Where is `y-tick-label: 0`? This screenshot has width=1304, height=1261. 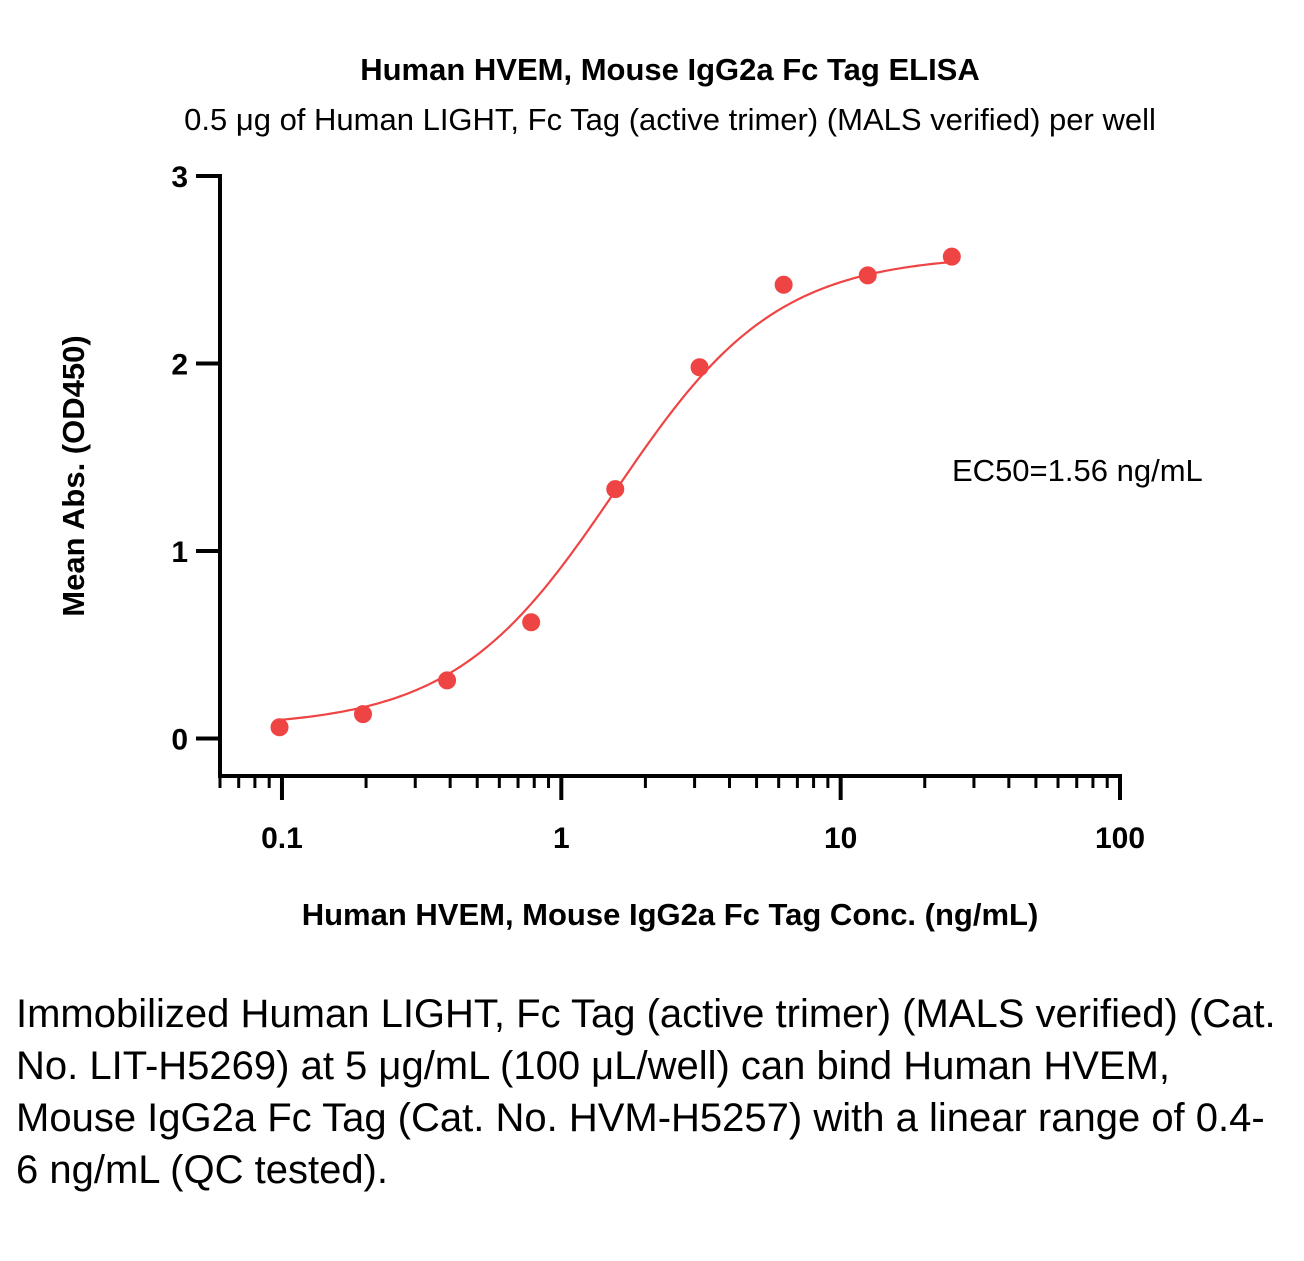 y-tick-label: 0 is located at coordinates (179, 740).